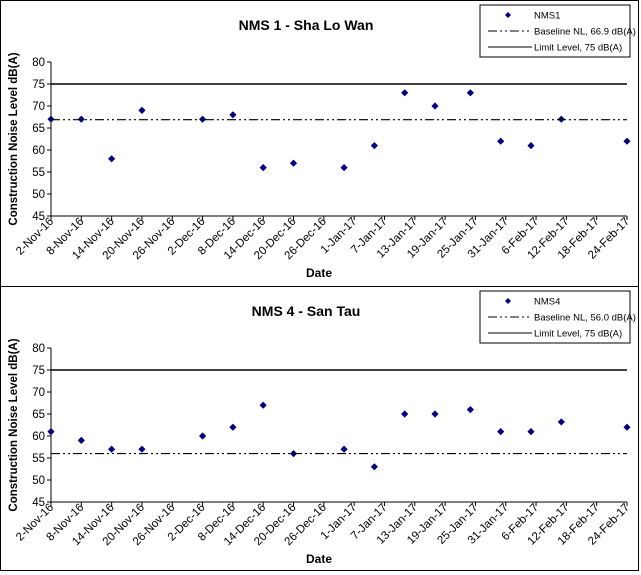 Image resolution: width=641 pixels, height=575 pixels. What do you see at coordinates (585, 32) in the screenshot?
I see `legend-entry-label: Baseline NL, 66.9 dB(A)` at bounding box center [585, 32].